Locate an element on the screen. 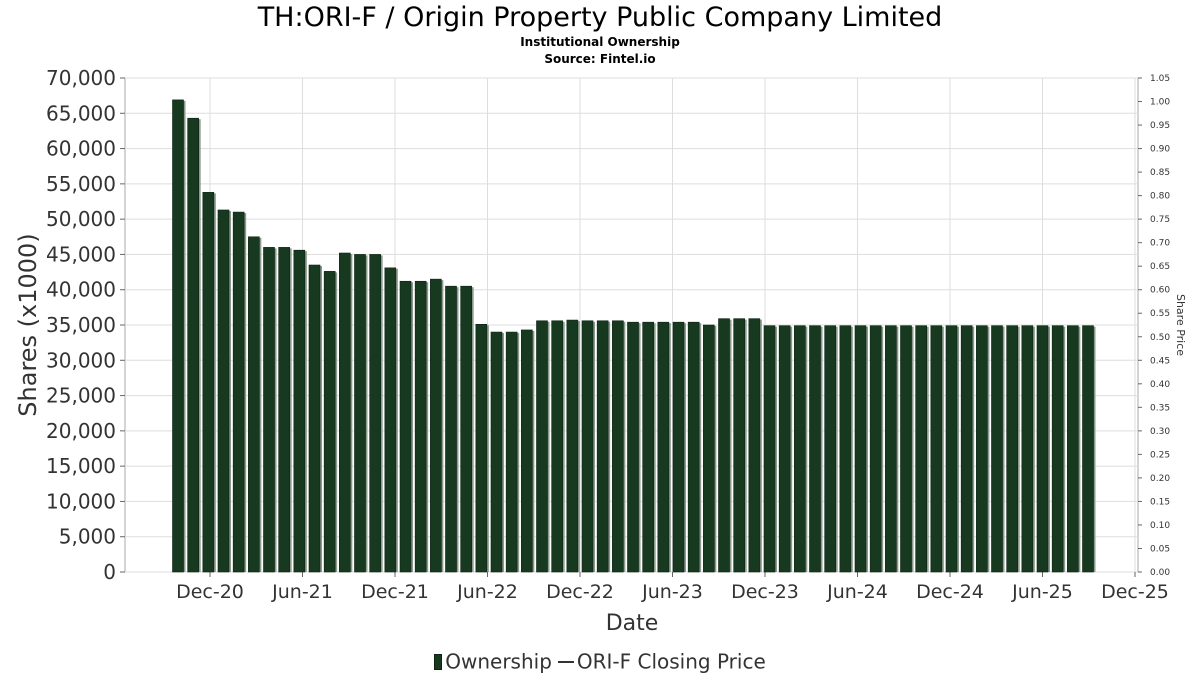 This screenshot has width=1200, height=675. y2-tick-label: 0.75 is located at coordinates (1160, 220).